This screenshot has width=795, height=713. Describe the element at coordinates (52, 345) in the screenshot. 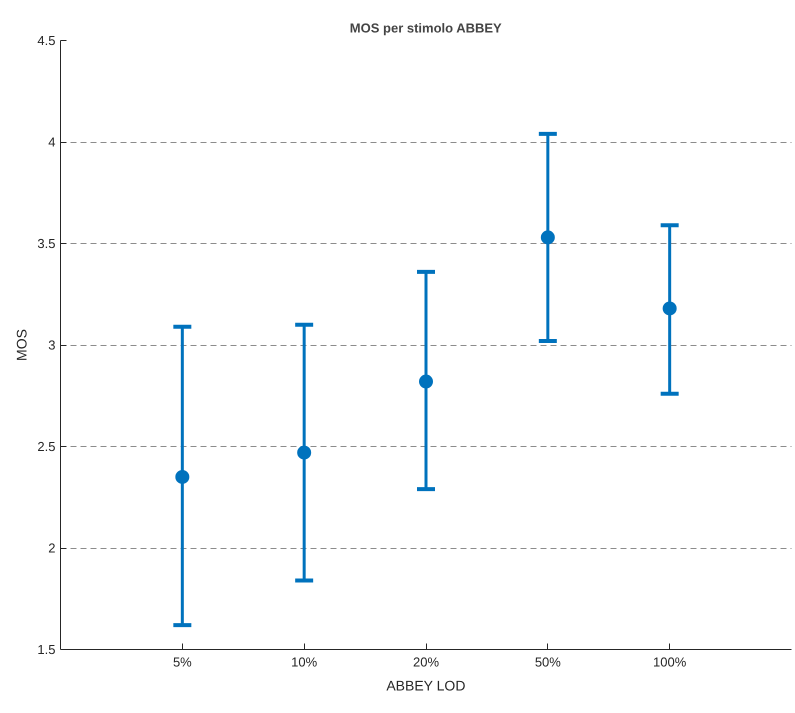

I see `y-tick-label: 3` at that location.